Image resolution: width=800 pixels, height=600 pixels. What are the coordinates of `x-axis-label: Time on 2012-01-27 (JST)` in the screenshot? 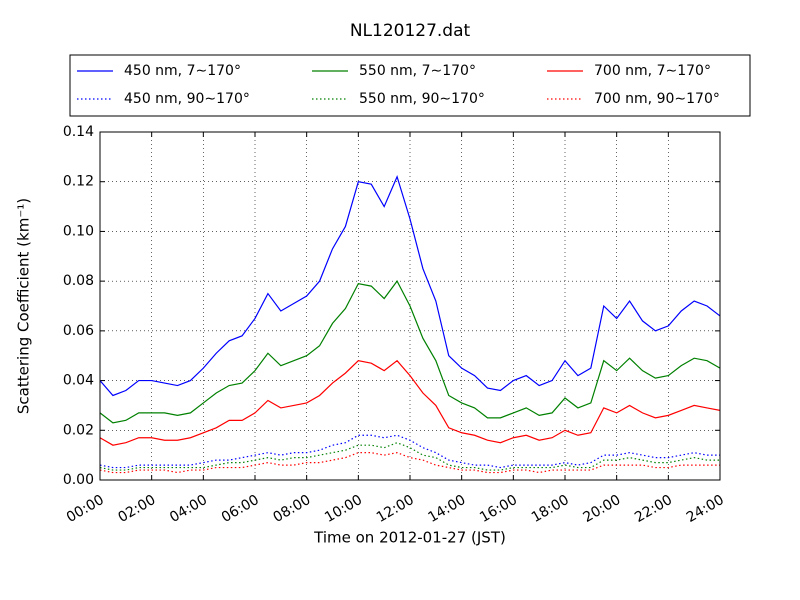 It's located at (409, 538).